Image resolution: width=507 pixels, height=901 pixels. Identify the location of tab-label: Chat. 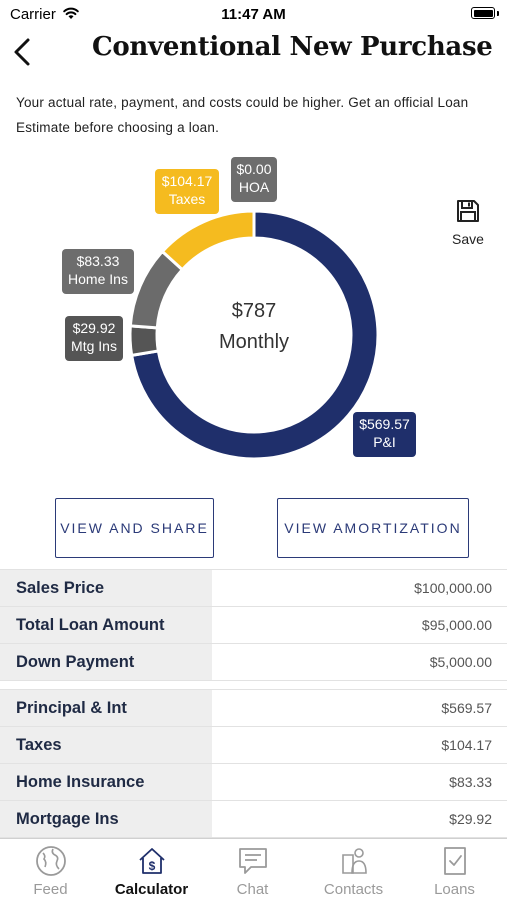
(252, 889).